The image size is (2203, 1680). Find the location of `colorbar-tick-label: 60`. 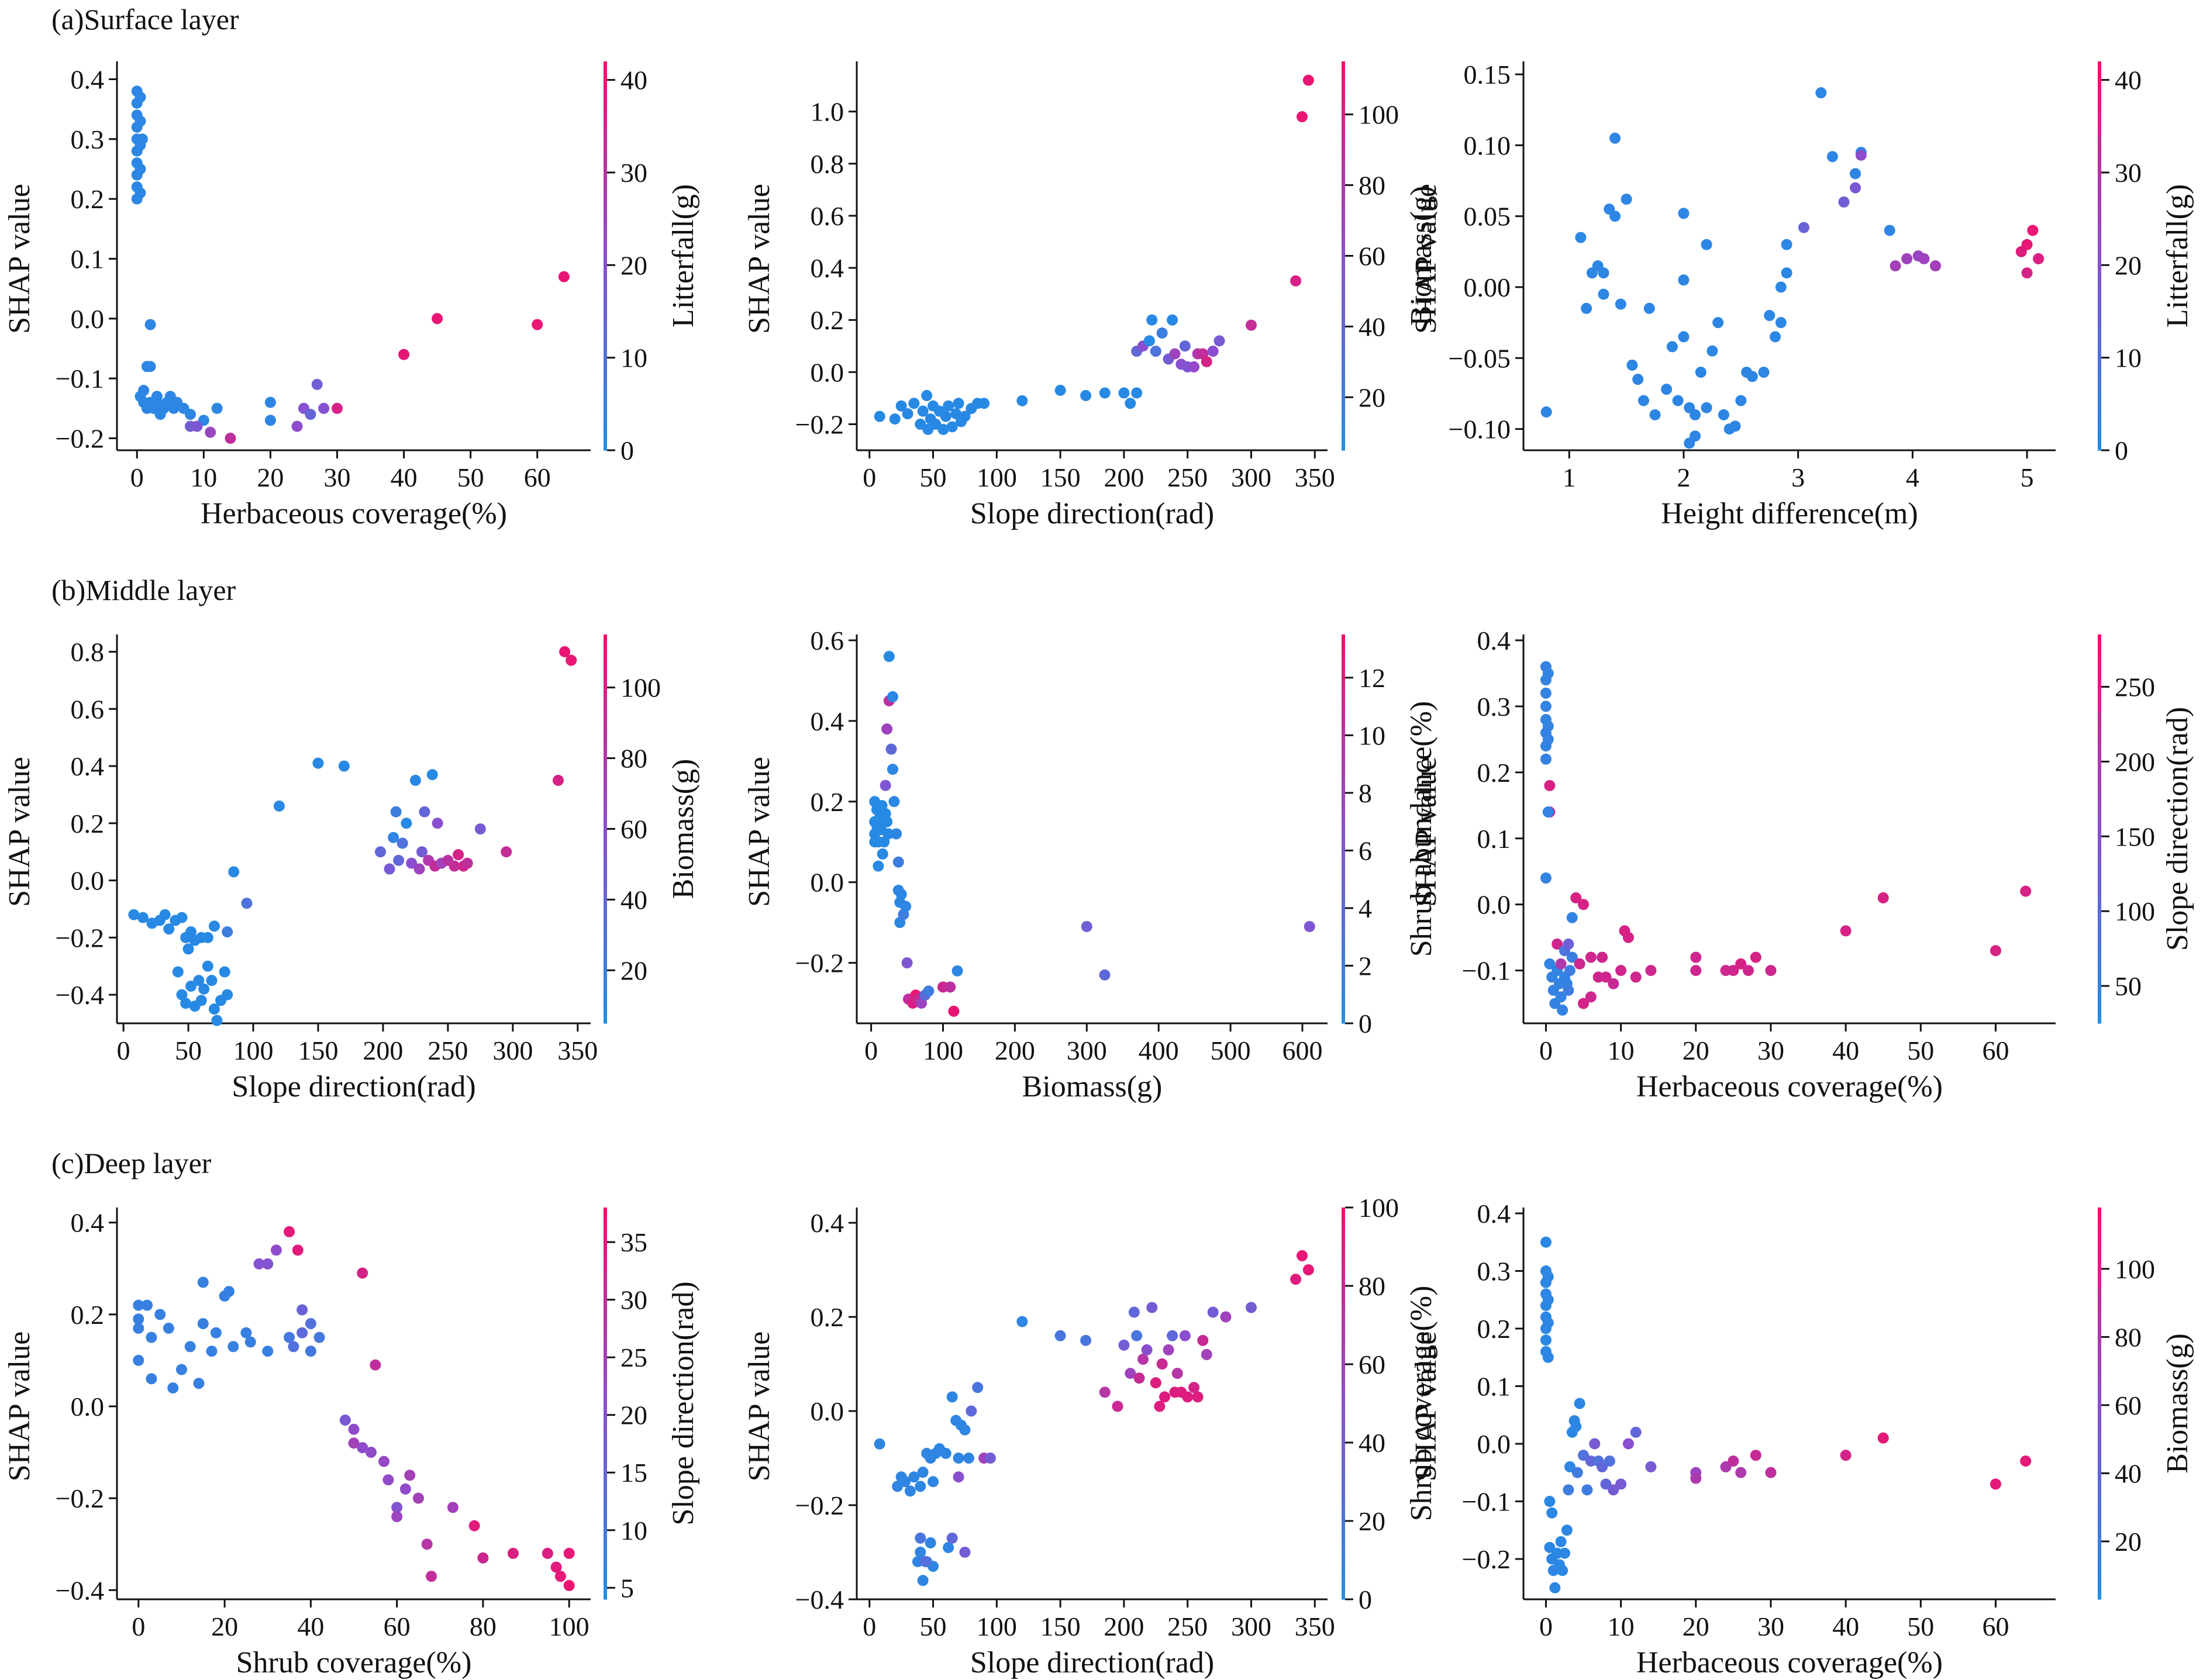

colorbar-tick-label: 60 is located at coordinates (2128, 1405).